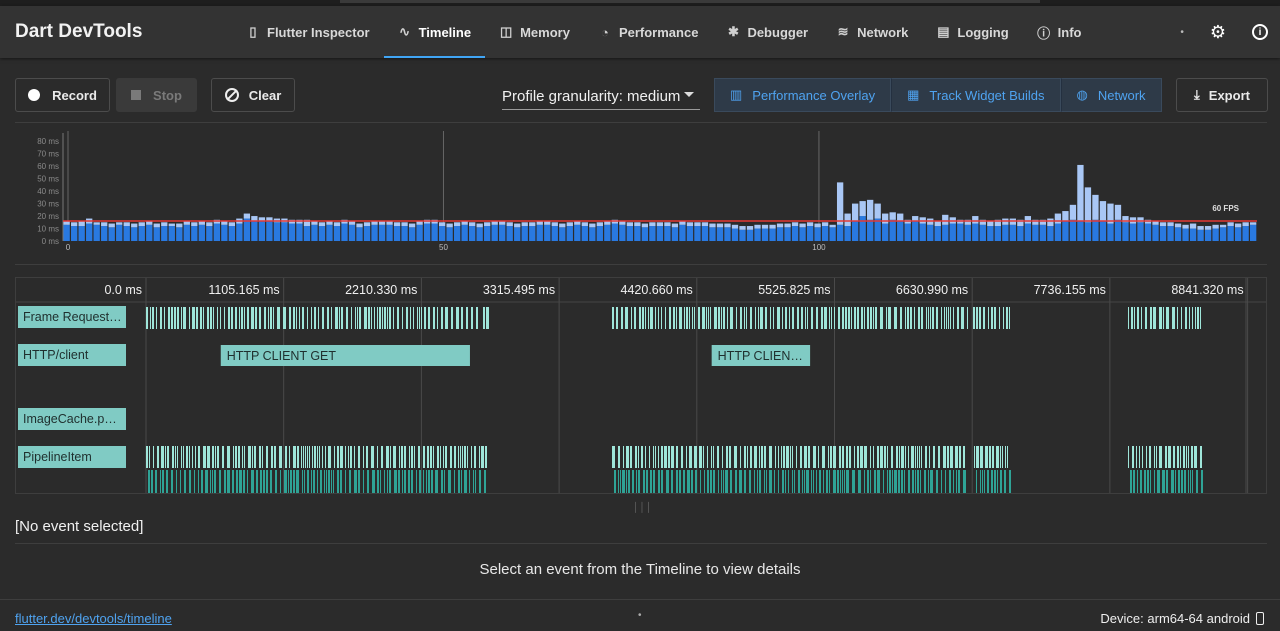 This screenshot has width=1280, height=631. I want to click on resize-handle-icon: │││, so click(643, 507).